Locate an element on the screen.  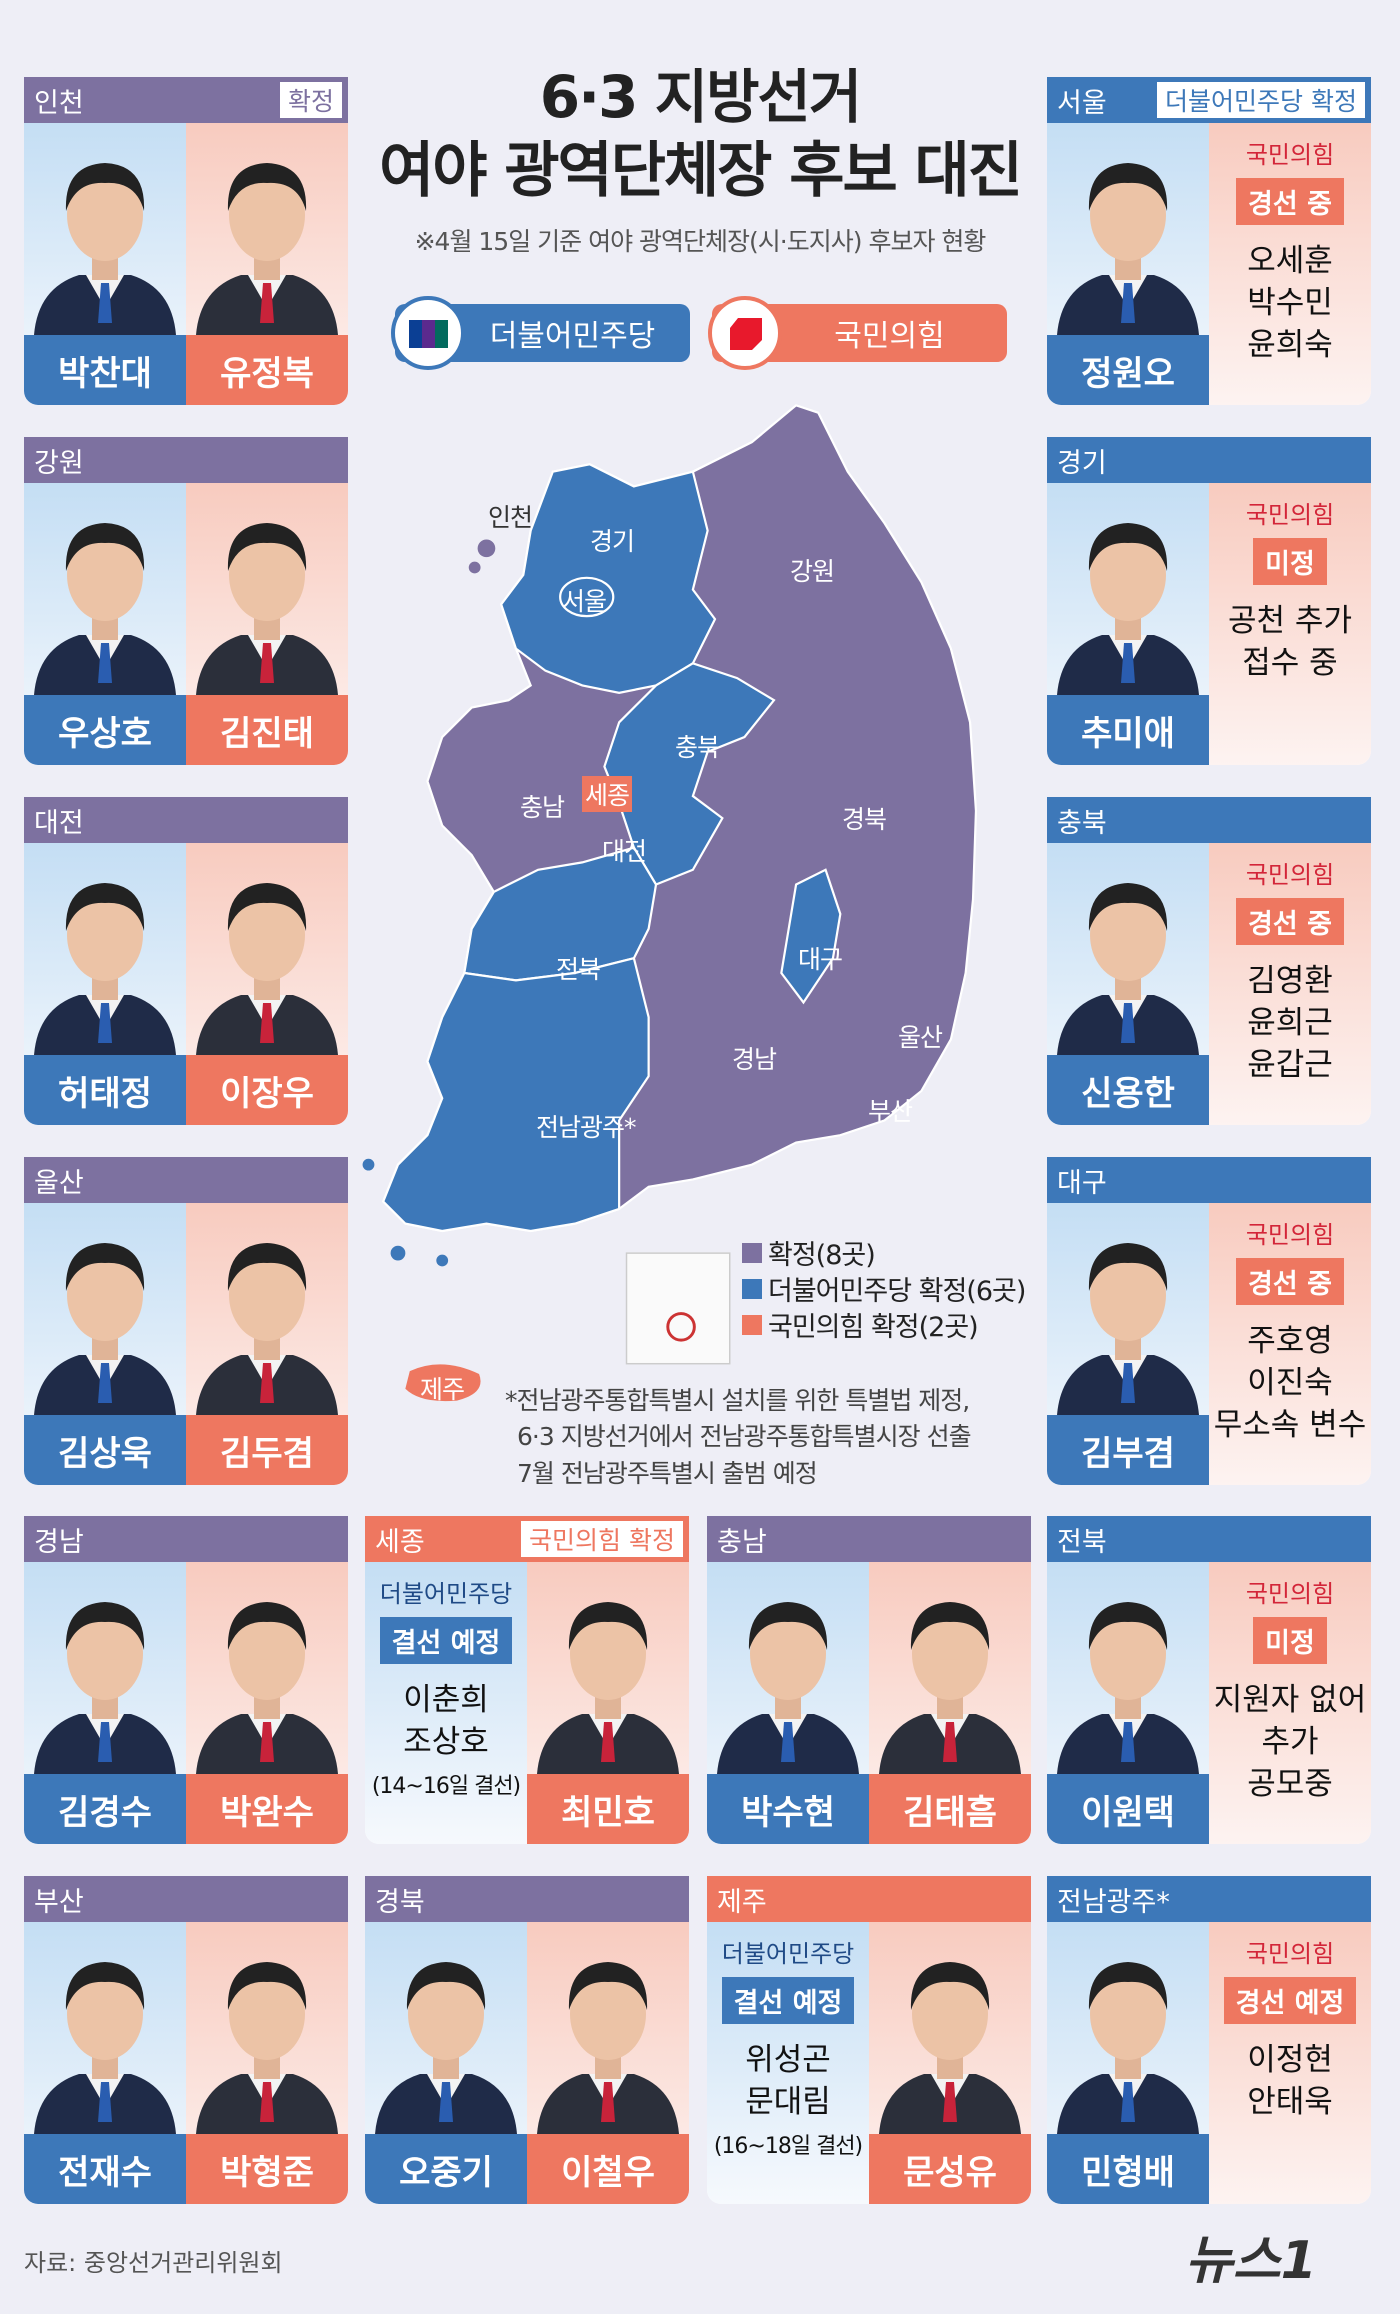
ppp-party-label: 국민의힘 is located at coordinates (889, 336).